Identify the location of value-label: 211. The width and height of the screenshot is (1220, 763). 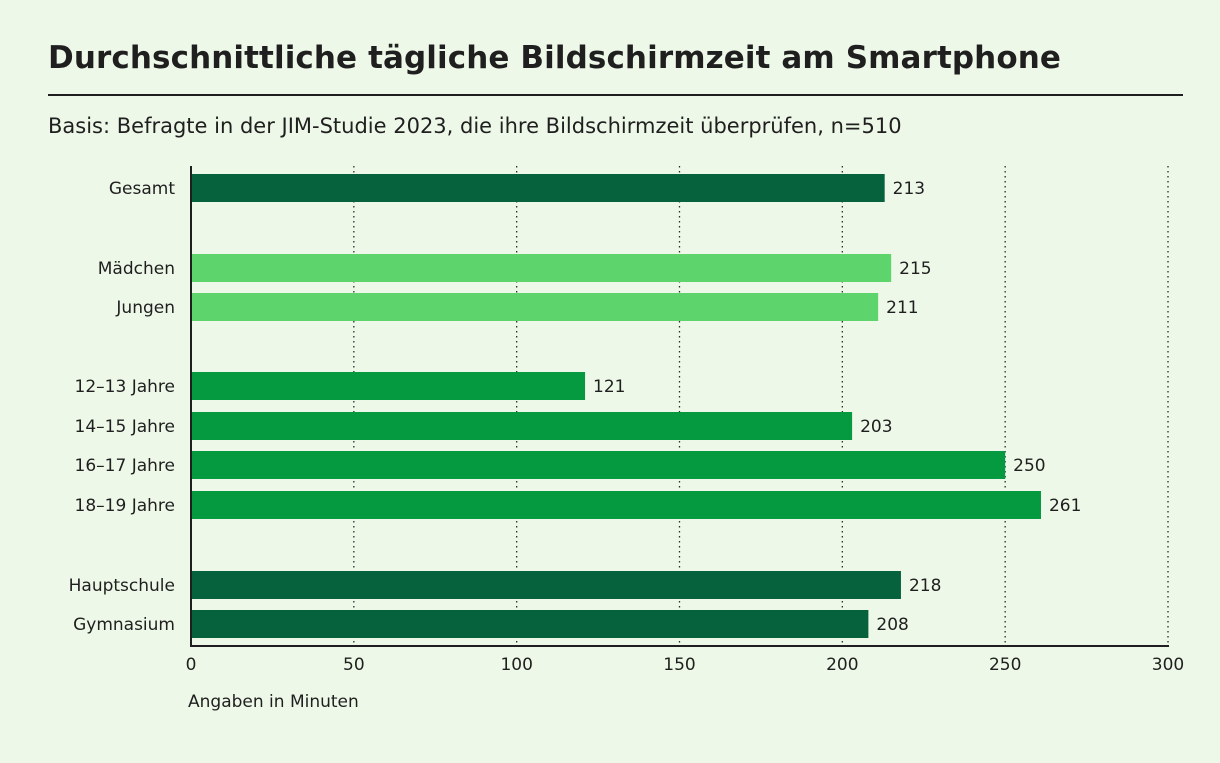
(902, 308).